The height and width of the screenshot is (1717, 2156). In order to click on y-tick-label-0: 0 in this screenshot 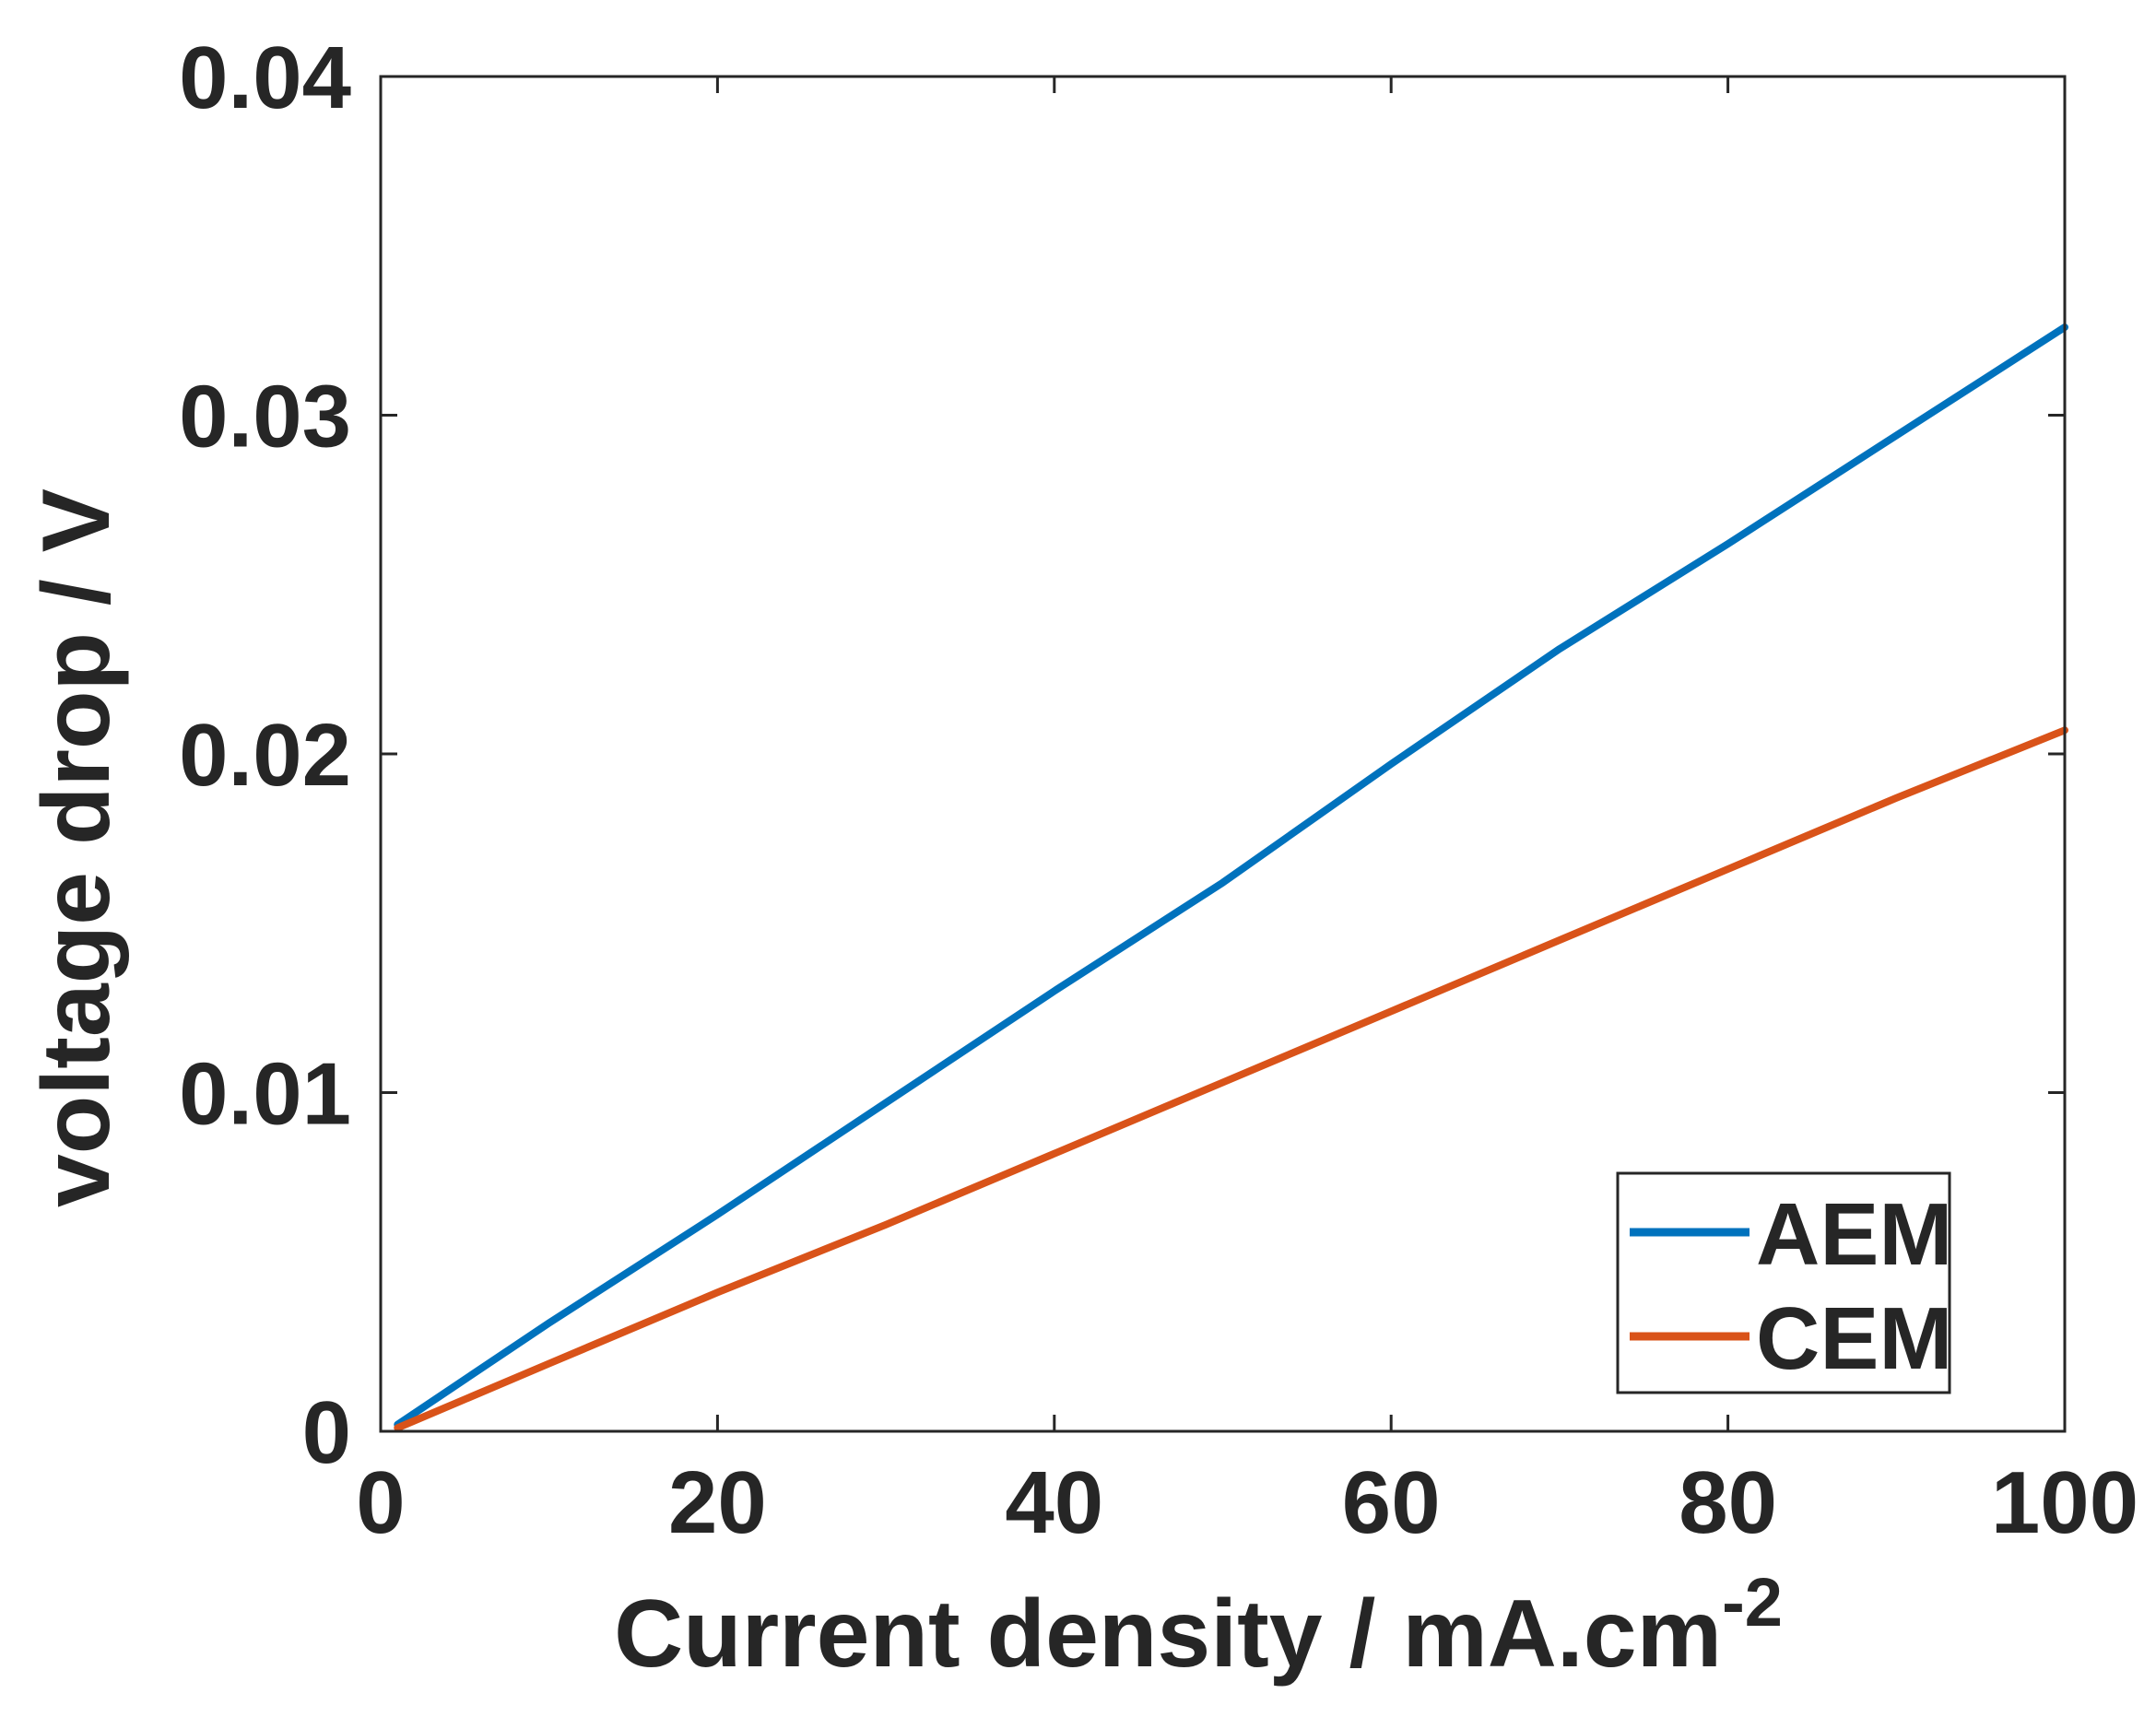, I will do `click(326, 1432)`.